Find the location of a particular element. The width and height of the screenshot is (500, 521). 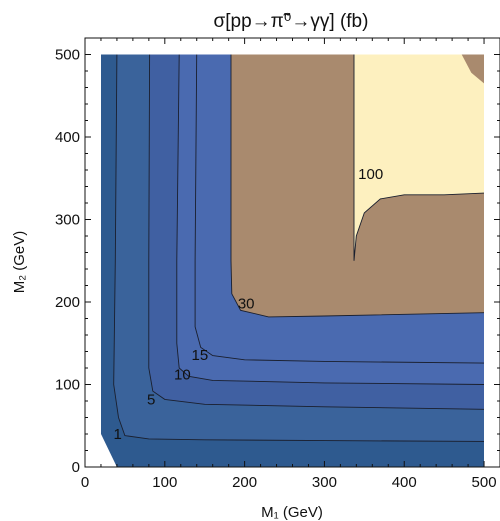

y-axis-label: M₂ (GeV) is located at coordinates (19, 262).